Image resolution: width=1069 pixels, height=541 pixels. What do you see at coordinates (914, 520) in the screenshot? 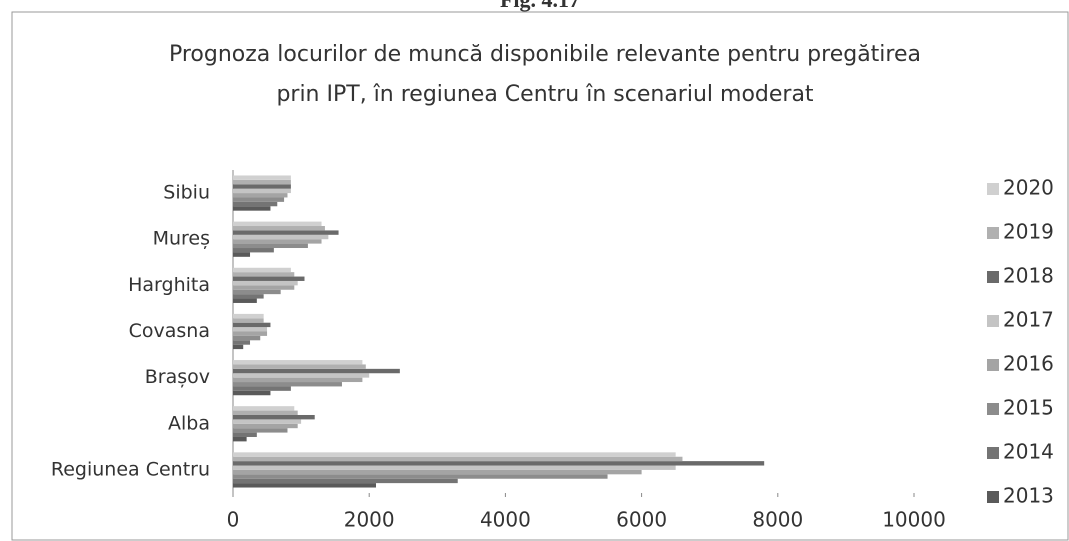
I see `x-tick-label: 10000` at bounding box center [914, 520].